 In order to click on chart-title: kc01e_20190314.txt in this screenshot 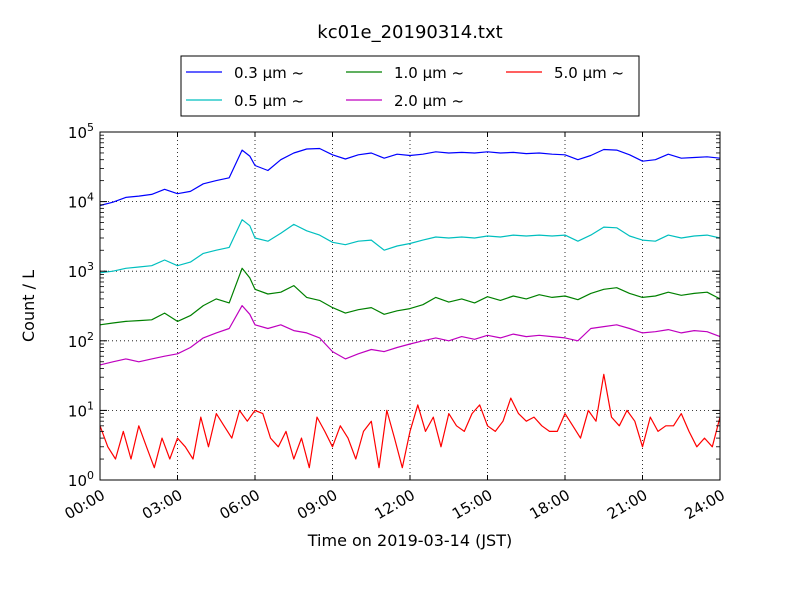, I will do `click(409, 32)`.